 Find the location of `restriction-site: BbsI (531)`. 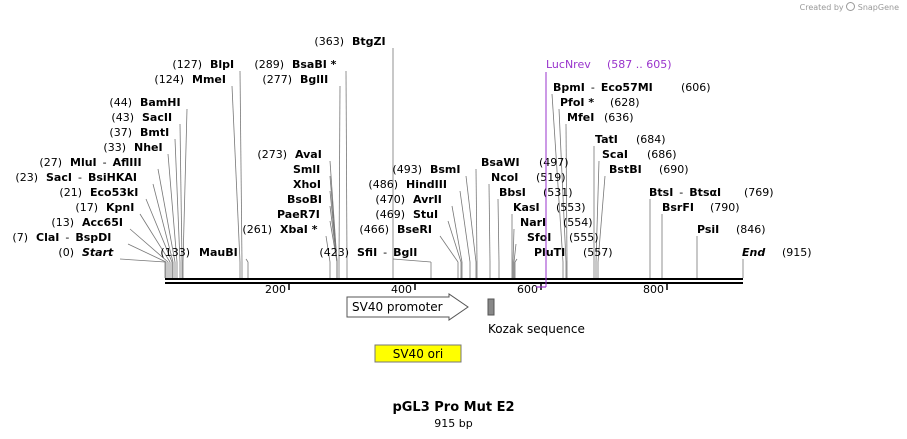

restriction-site: BbsI (531) is located at coordinates (536, 192).